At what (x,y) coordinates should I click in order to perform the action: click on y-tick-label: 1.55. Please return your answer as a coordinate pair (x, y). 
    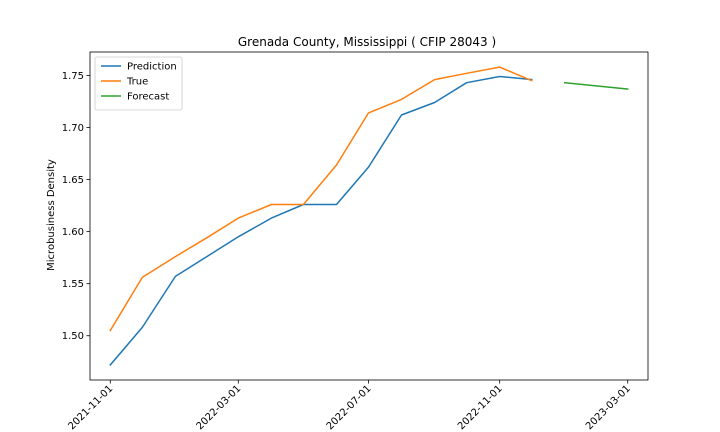
    Looking at the image, I should click on (73, 284).